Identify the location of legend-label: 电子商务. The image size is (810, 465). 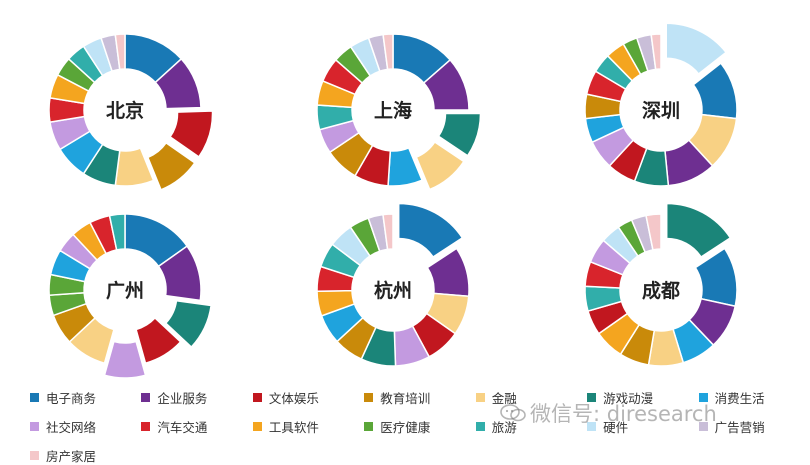
(71, 398).